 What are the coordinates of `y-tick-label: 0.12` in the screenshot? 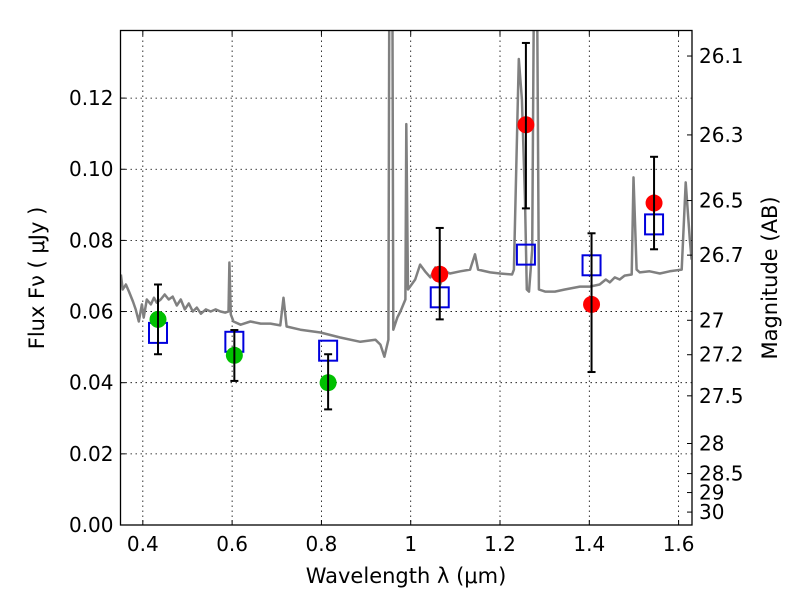 It's located at (91, 98).